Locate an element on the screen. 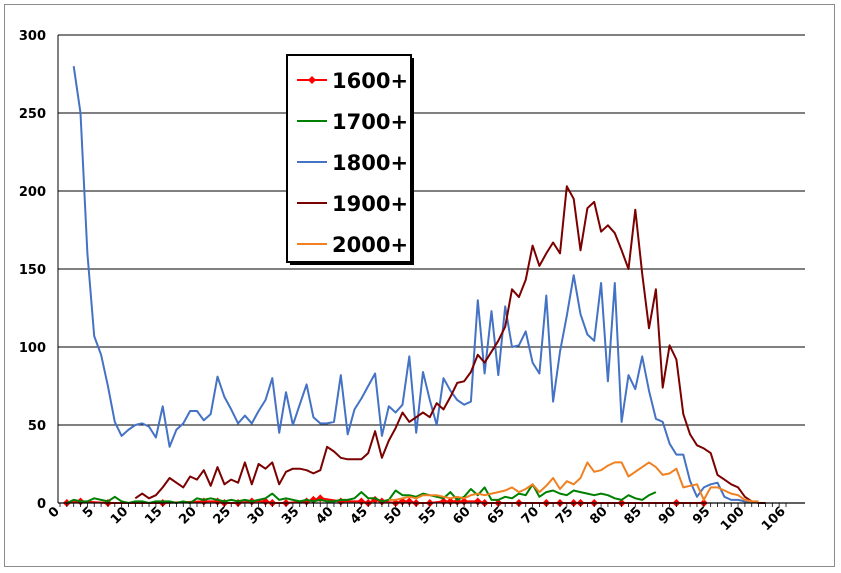  x-tick-label: 100 is located at coordinates (733, 519).